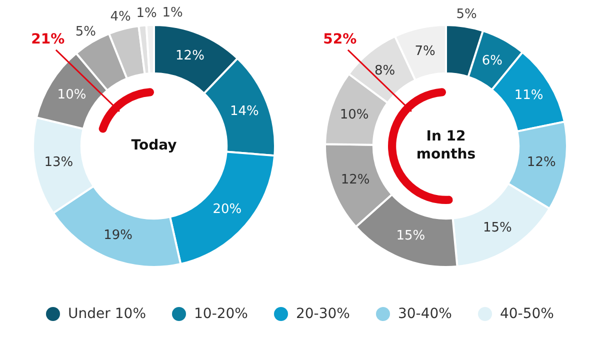  Describe the element at coordinates (529, 96) in the screenshot. I see `data-label: 11%` at that location.